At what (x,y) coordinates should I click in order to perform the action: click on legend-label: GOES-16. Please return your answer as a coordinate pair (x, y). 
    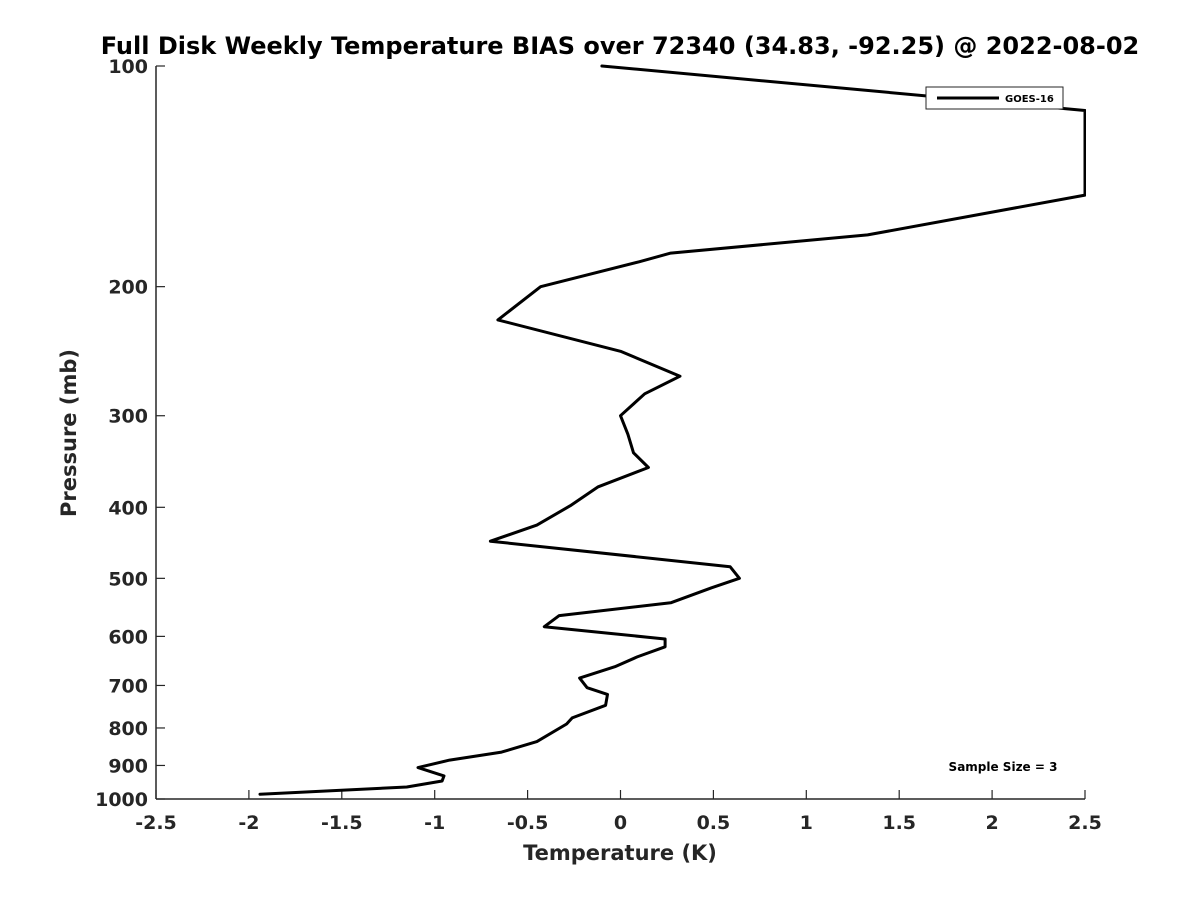
    Looking at the image, I should click on (1029, 99).